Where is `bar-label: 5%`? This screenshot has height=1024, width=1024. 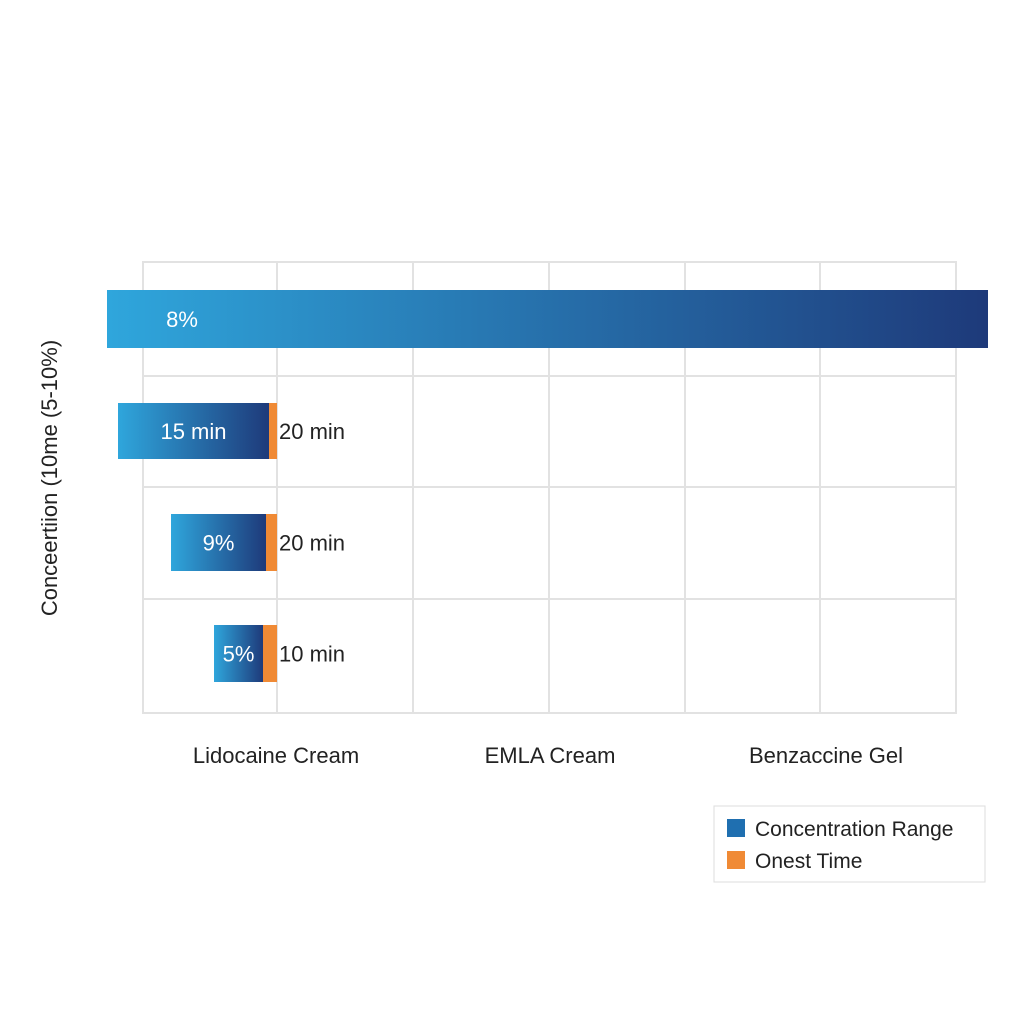 bar-label: 5% is located at coordinates (239, 654).